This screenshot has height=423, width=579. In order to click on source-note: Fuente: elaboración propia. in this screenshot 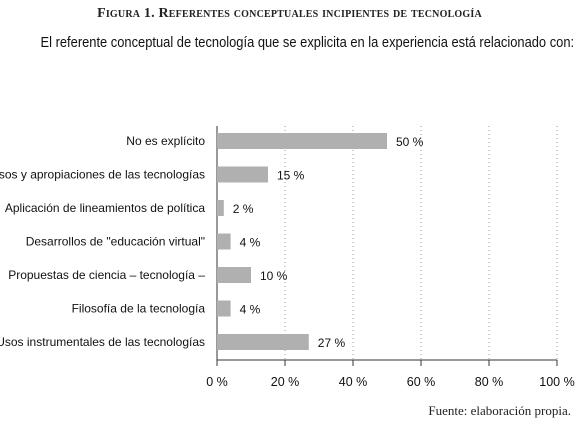, I will do `click(499, 410)`.